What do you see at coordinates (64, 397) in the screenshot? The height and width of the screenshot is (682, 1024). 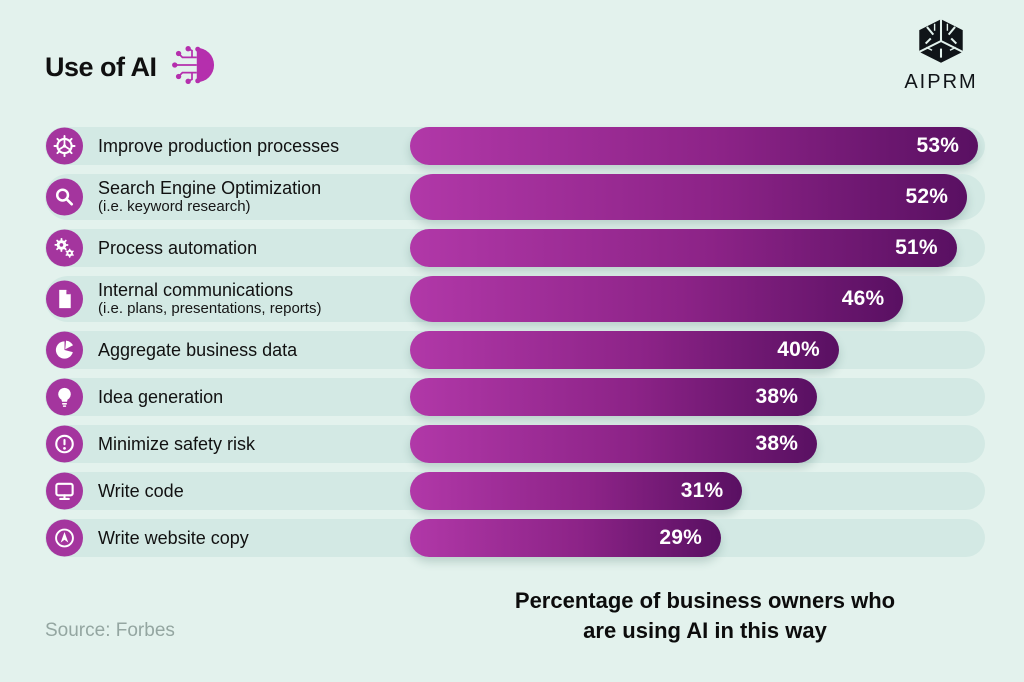 I see `light-bulb-icon` at bounding box center [64, 397].